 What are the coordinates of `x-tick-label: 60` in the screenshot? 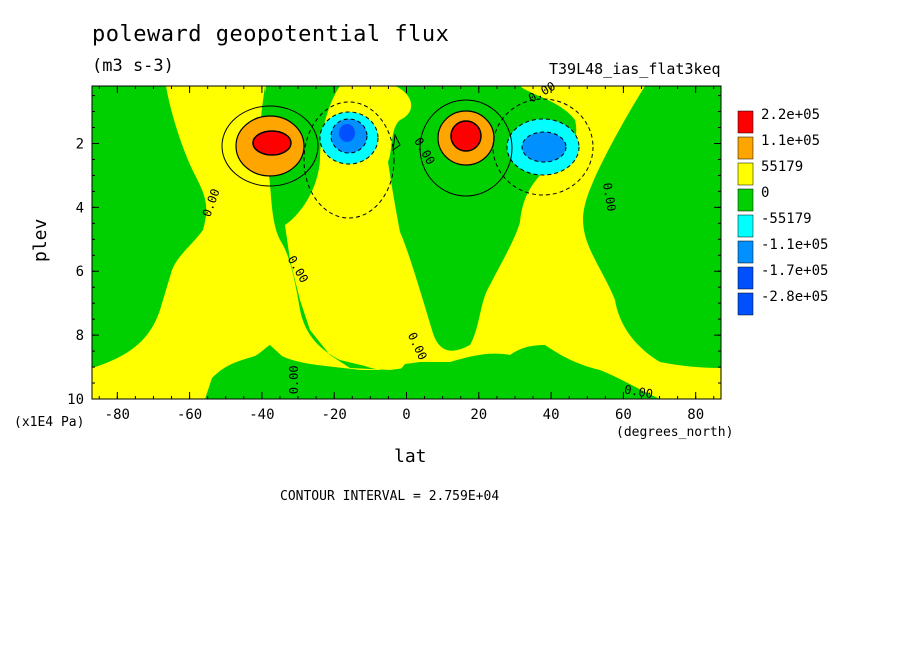 It's located at (623, 415).